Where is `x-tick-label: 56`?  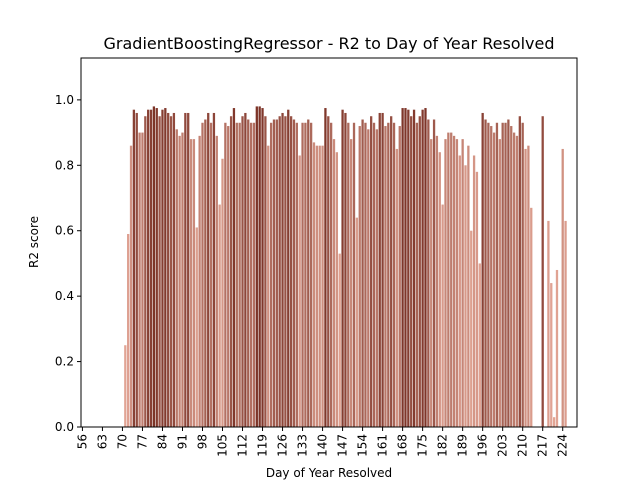
x-tick-label: 56 is located at coordinates (82, 441).